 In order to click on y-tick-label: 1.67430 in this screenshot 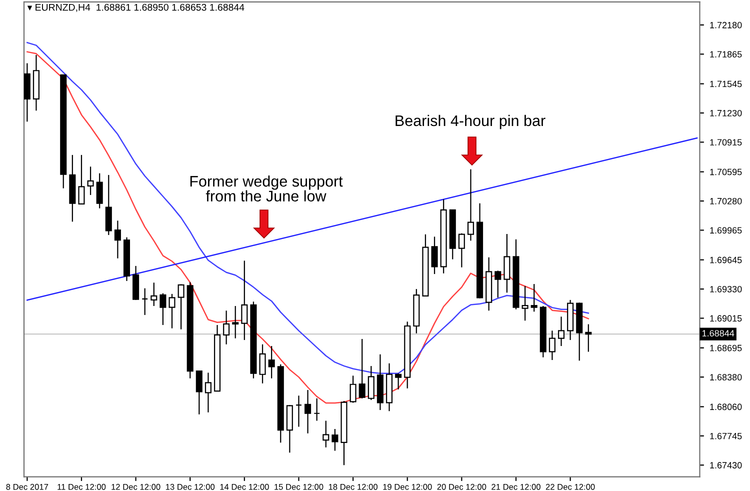, I will do `click(726, 465)`.